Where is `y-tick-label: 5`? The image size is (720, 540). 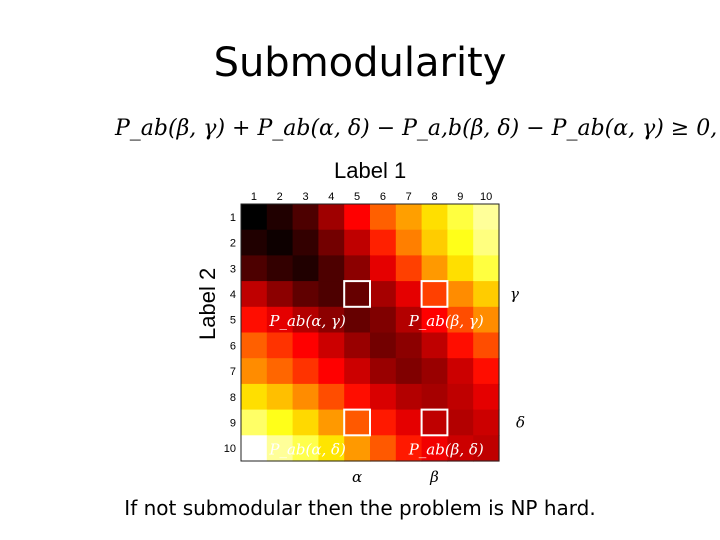 y-tick-label: 5 is located at coordinates (233, 321).